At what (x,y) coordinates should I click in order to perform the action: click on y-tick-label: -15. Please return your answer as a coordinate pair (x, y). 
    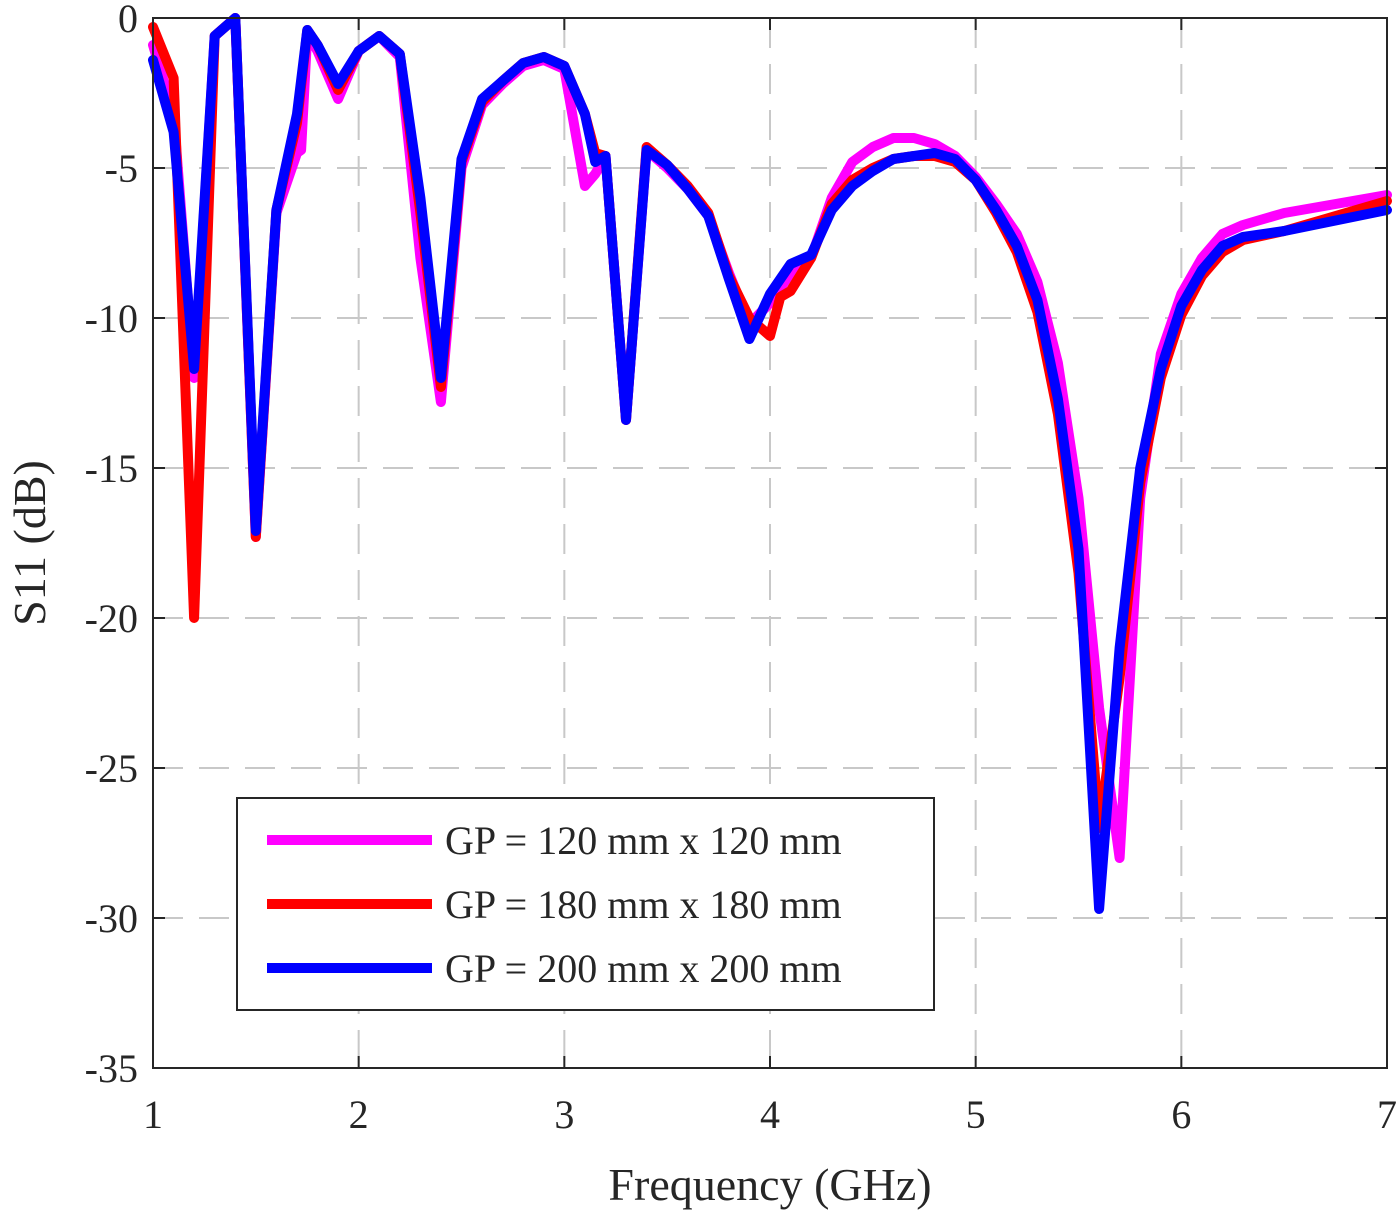
    Looking at the image, I should click on (111, 468).